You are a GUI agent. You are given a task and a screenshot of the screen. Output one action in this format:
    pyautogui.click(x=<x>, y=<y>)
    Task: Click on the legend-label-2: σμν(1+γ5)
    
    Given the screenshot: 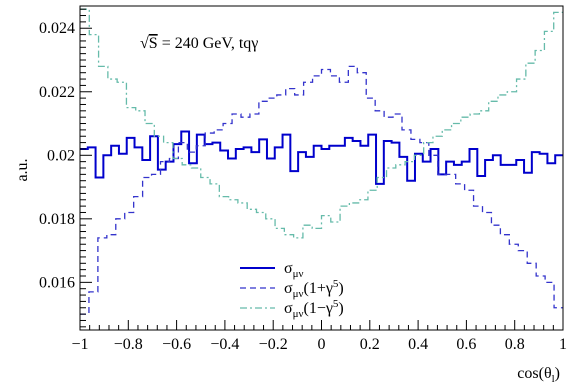 What is the action you would take?
    pyautogui.click(x=314, y=289)
    